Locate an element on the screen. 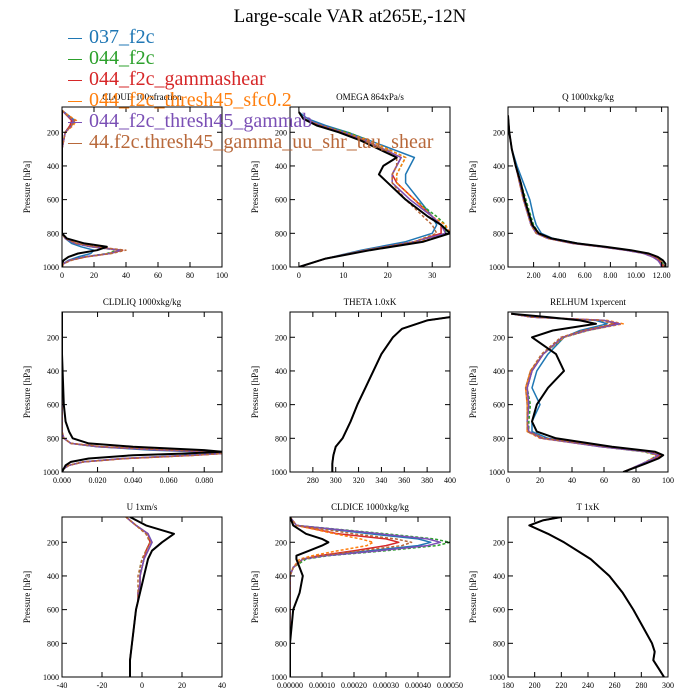 The image size is (700, 700). panel-title: CLDLIQ 1000xkg/kg is located at coordinates (142, 302).